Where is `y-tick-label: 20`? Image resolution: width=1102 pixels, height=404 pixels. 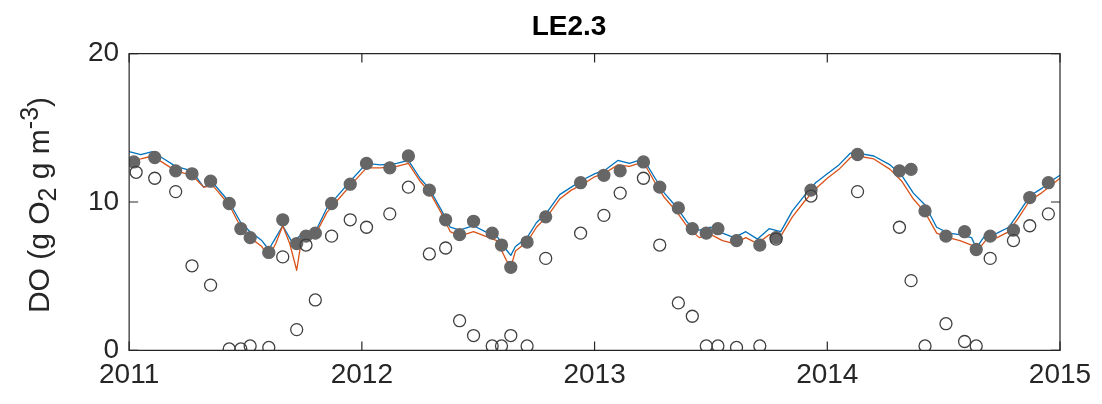 y-tick-label: 20 is located at coordinates (103, 52).